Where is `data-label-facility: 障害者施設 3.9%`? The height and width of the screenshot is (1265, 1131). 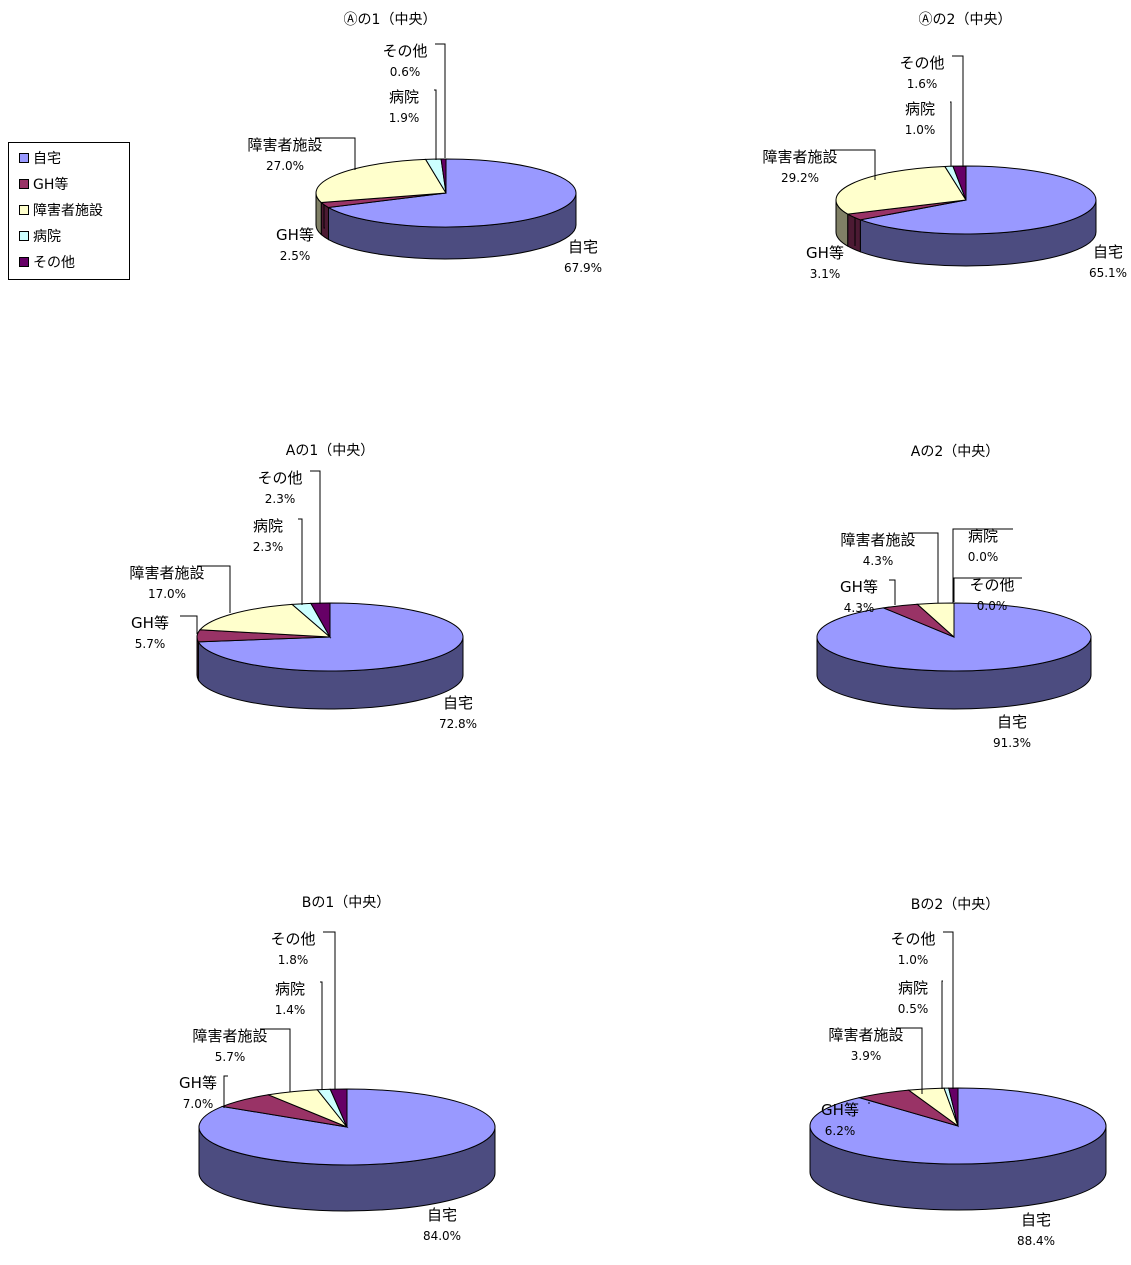 data-label-facility: 障害者施設 3.9% is located at coordinates (875, 1060).